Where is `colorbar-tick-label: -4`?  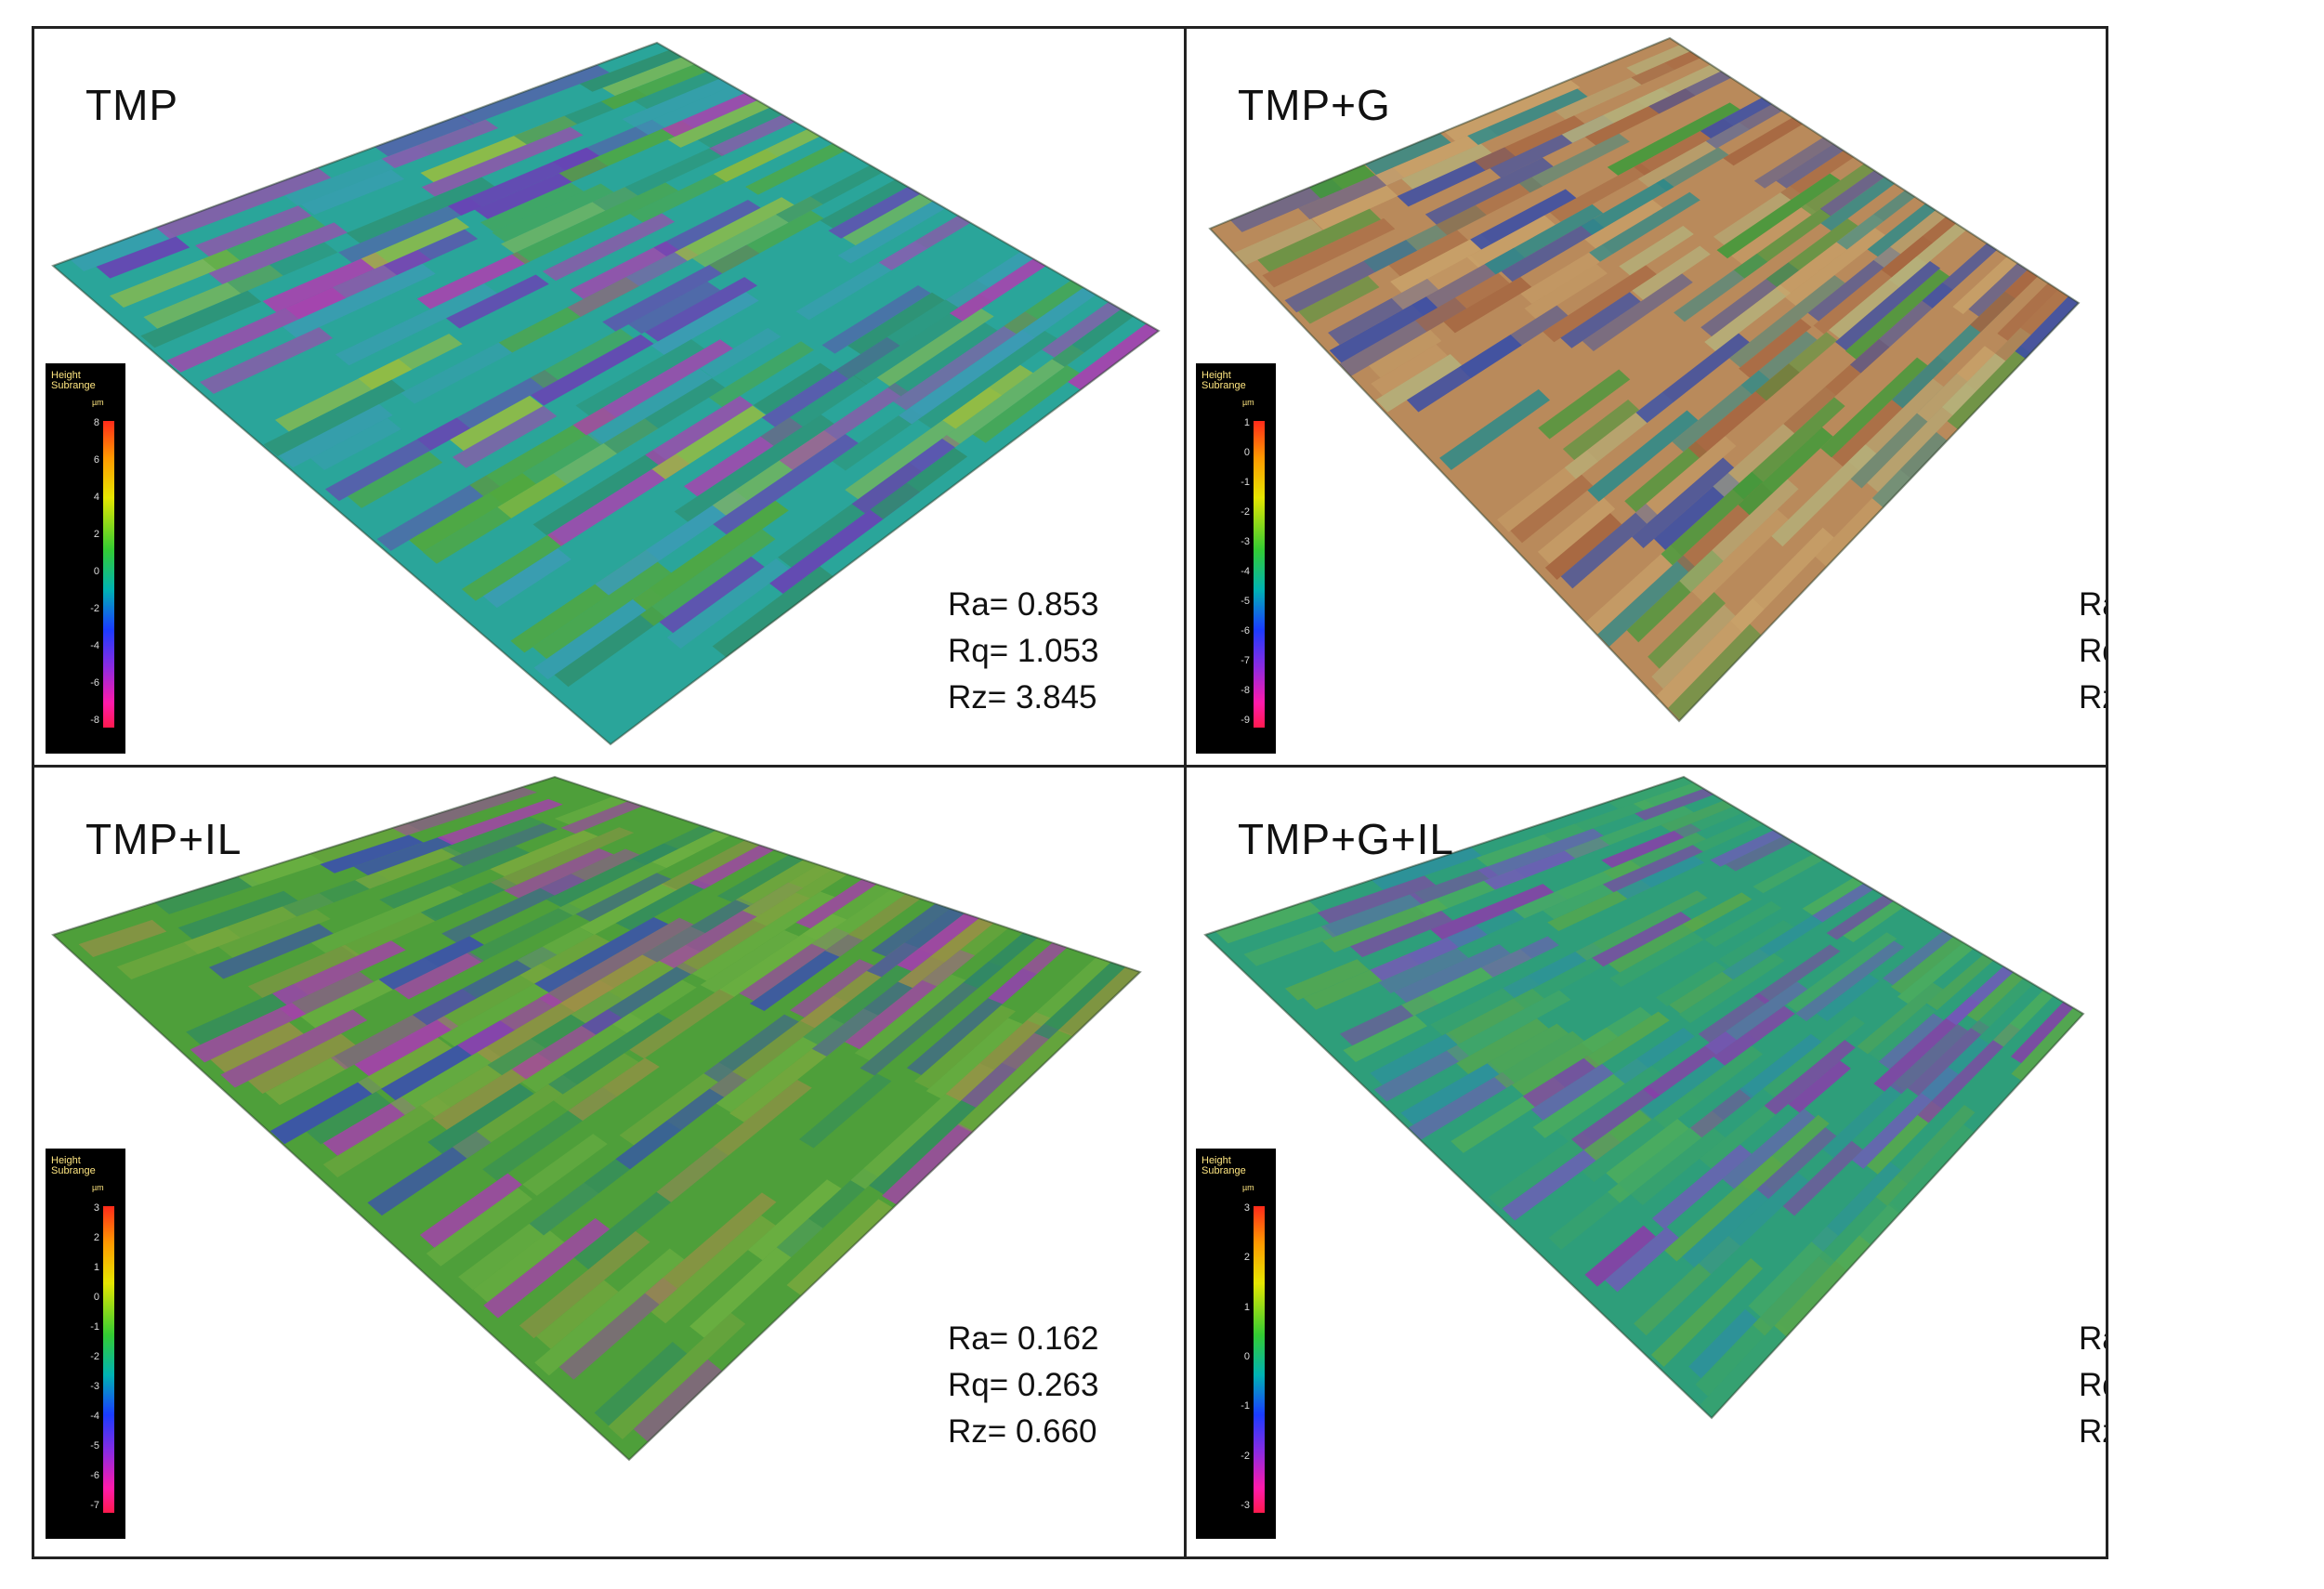
colorbar-tick-label: -4 is located at coordinates (94, 645).